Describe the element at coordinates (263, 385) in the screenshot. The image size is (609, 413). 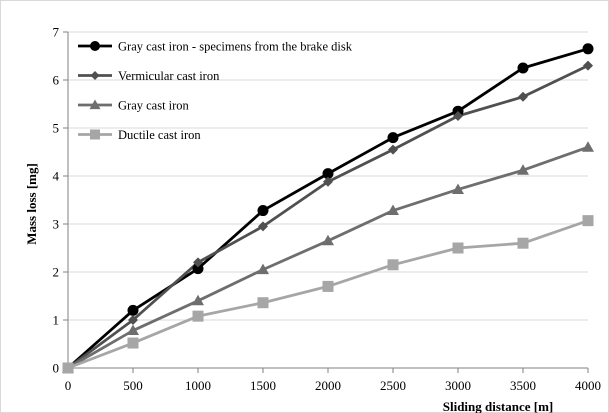
I see `x-tick-label: 1500` at that location.